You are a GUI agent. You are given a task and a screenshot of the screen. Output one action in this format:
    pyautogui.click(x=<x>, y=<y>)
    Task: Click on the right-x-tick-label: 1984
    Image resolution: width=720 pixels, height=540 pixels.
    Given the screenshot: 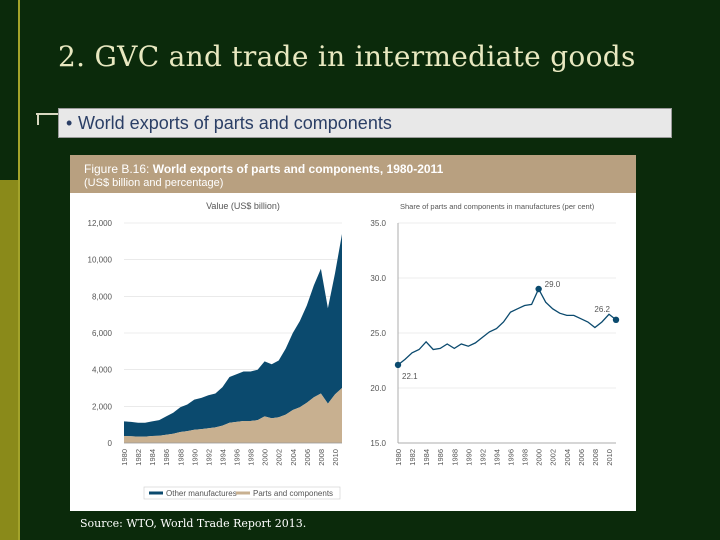 What is the action you would take?
    pyautogui.click(x=426, y=457)
    